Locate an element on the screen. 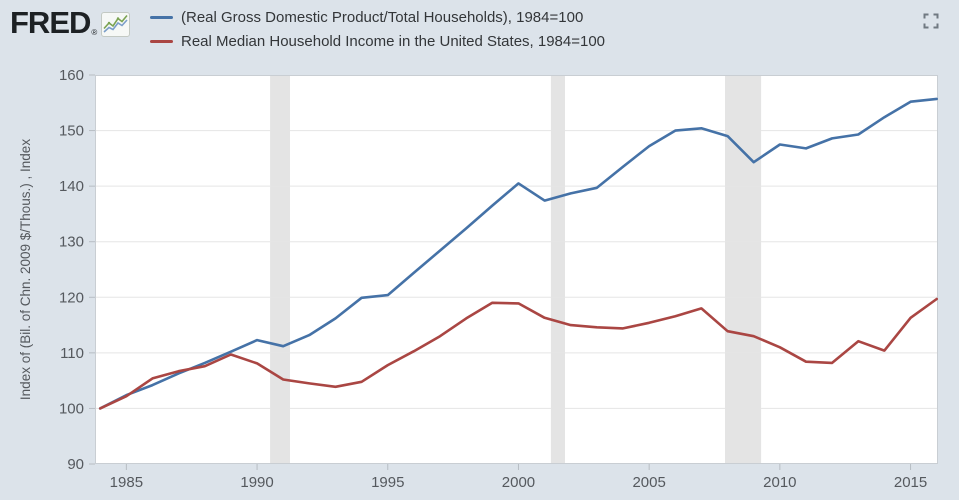 Image resolution: width=959 pixels, height=500 pixels. y-tick-label: 160 is located at coordinates (71, 75).